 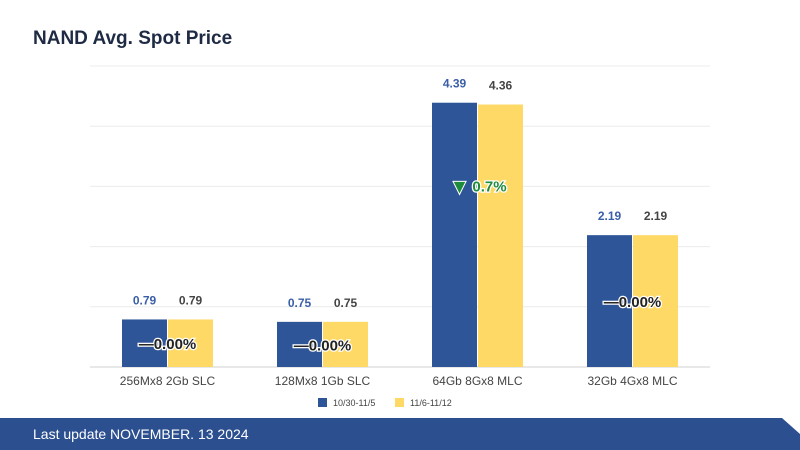 What do you see at coordinates (141, 434) in the screenshot?
I see `last-update-text: Last update NOVEMBER. 13 2024` at bounding box center [141, 434].